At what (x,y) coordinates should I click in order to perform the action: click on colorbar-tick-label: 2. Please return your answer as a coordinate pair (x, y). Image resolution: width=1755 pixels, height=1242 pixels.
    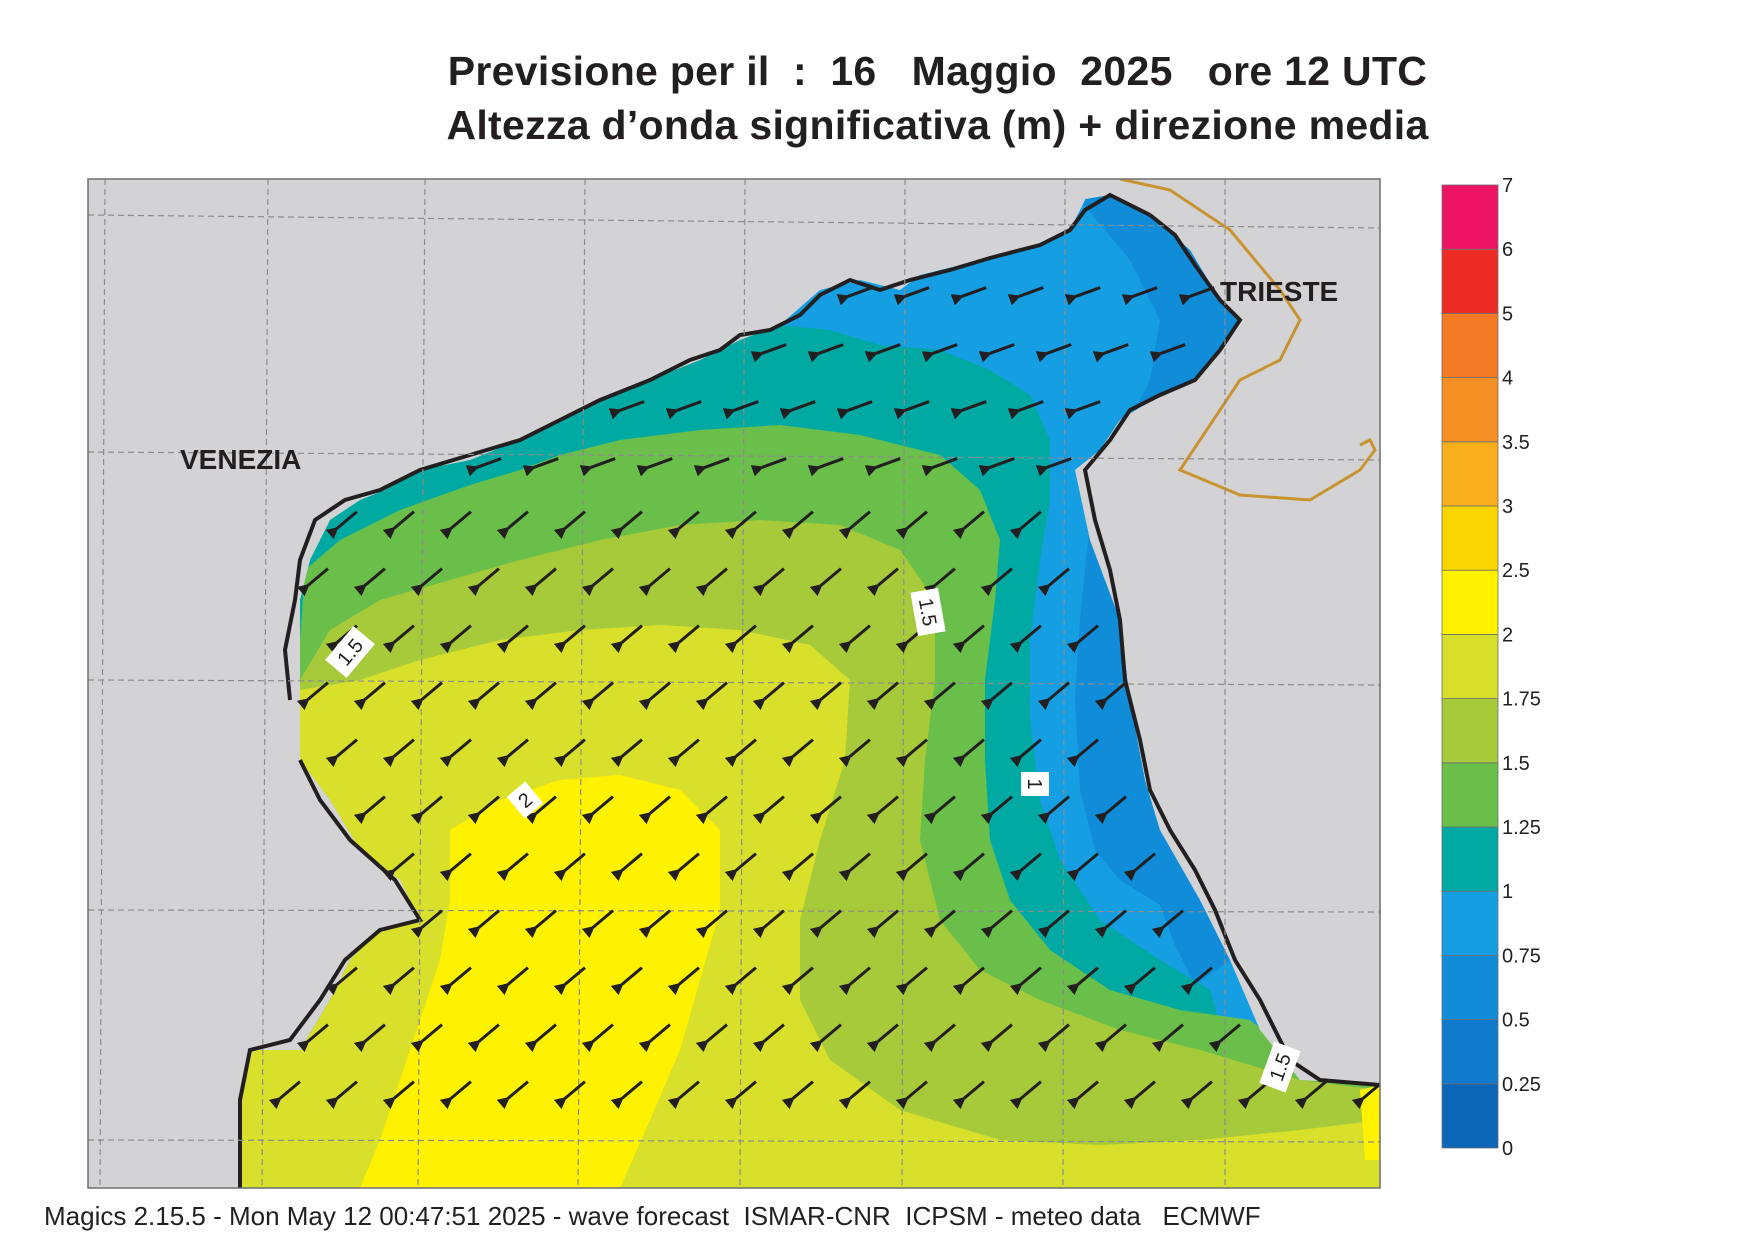
    Looking at the image, I should click on (1507, 635).